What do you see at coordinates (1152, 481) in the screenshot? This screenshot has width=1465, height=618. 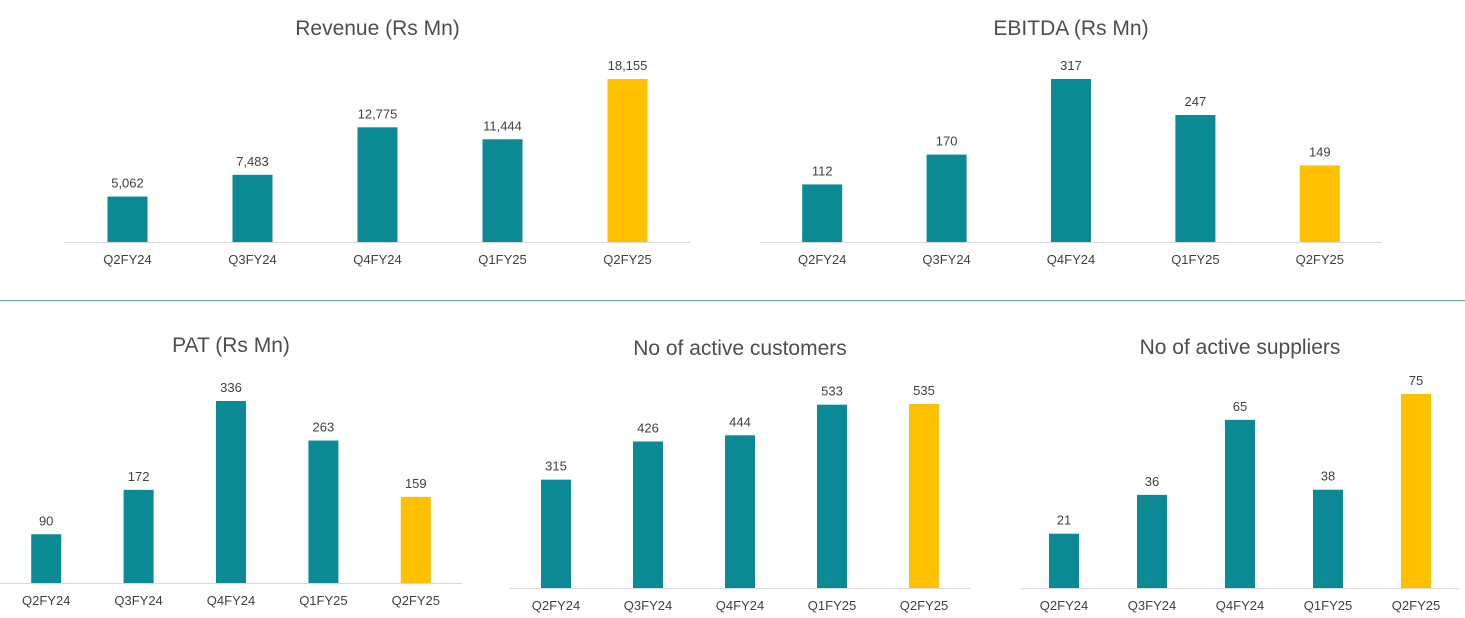 I see `data-label: 36` at bounding box center [1152, 481].